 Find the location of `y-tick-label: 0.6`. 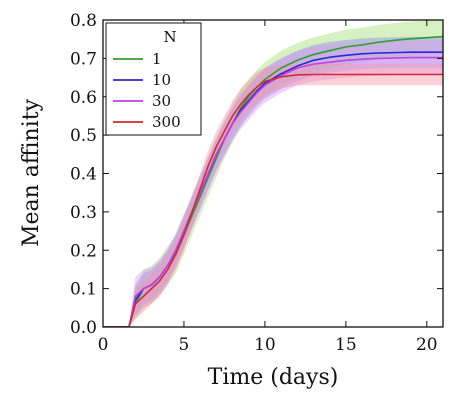

y-tick-label: 0.6 is located at coordinates (83, 98).